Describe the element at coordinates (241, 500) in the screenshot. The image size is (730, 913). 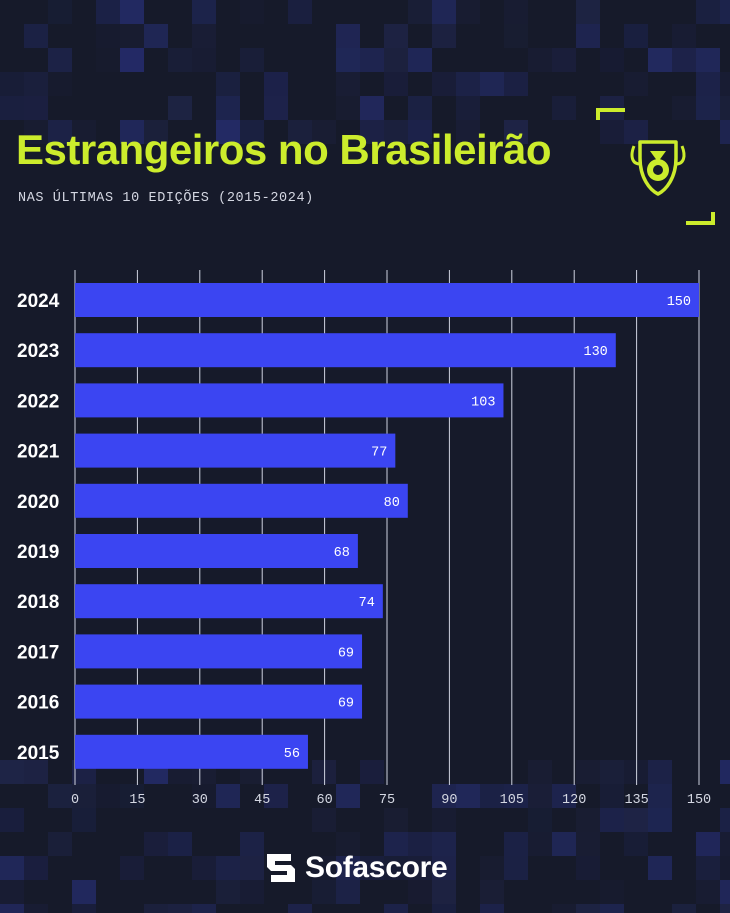
I see `bar-2020` at that location.